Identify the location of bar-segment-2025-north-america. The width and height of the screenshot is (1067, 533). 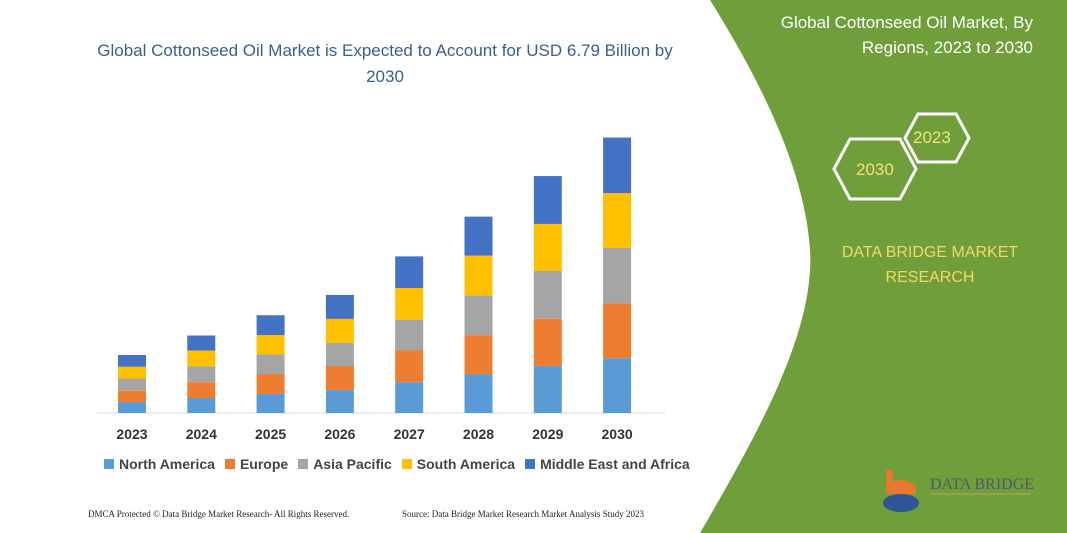
(270, 403).